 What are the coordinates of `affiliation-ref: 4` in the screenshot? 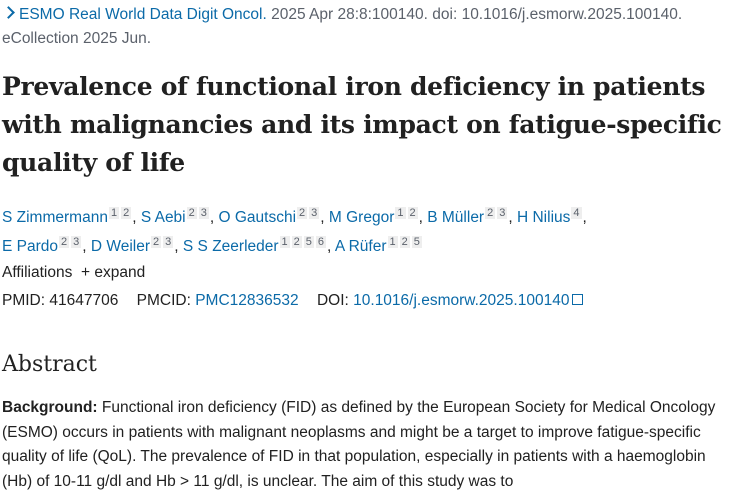 It's located at (576, 213).